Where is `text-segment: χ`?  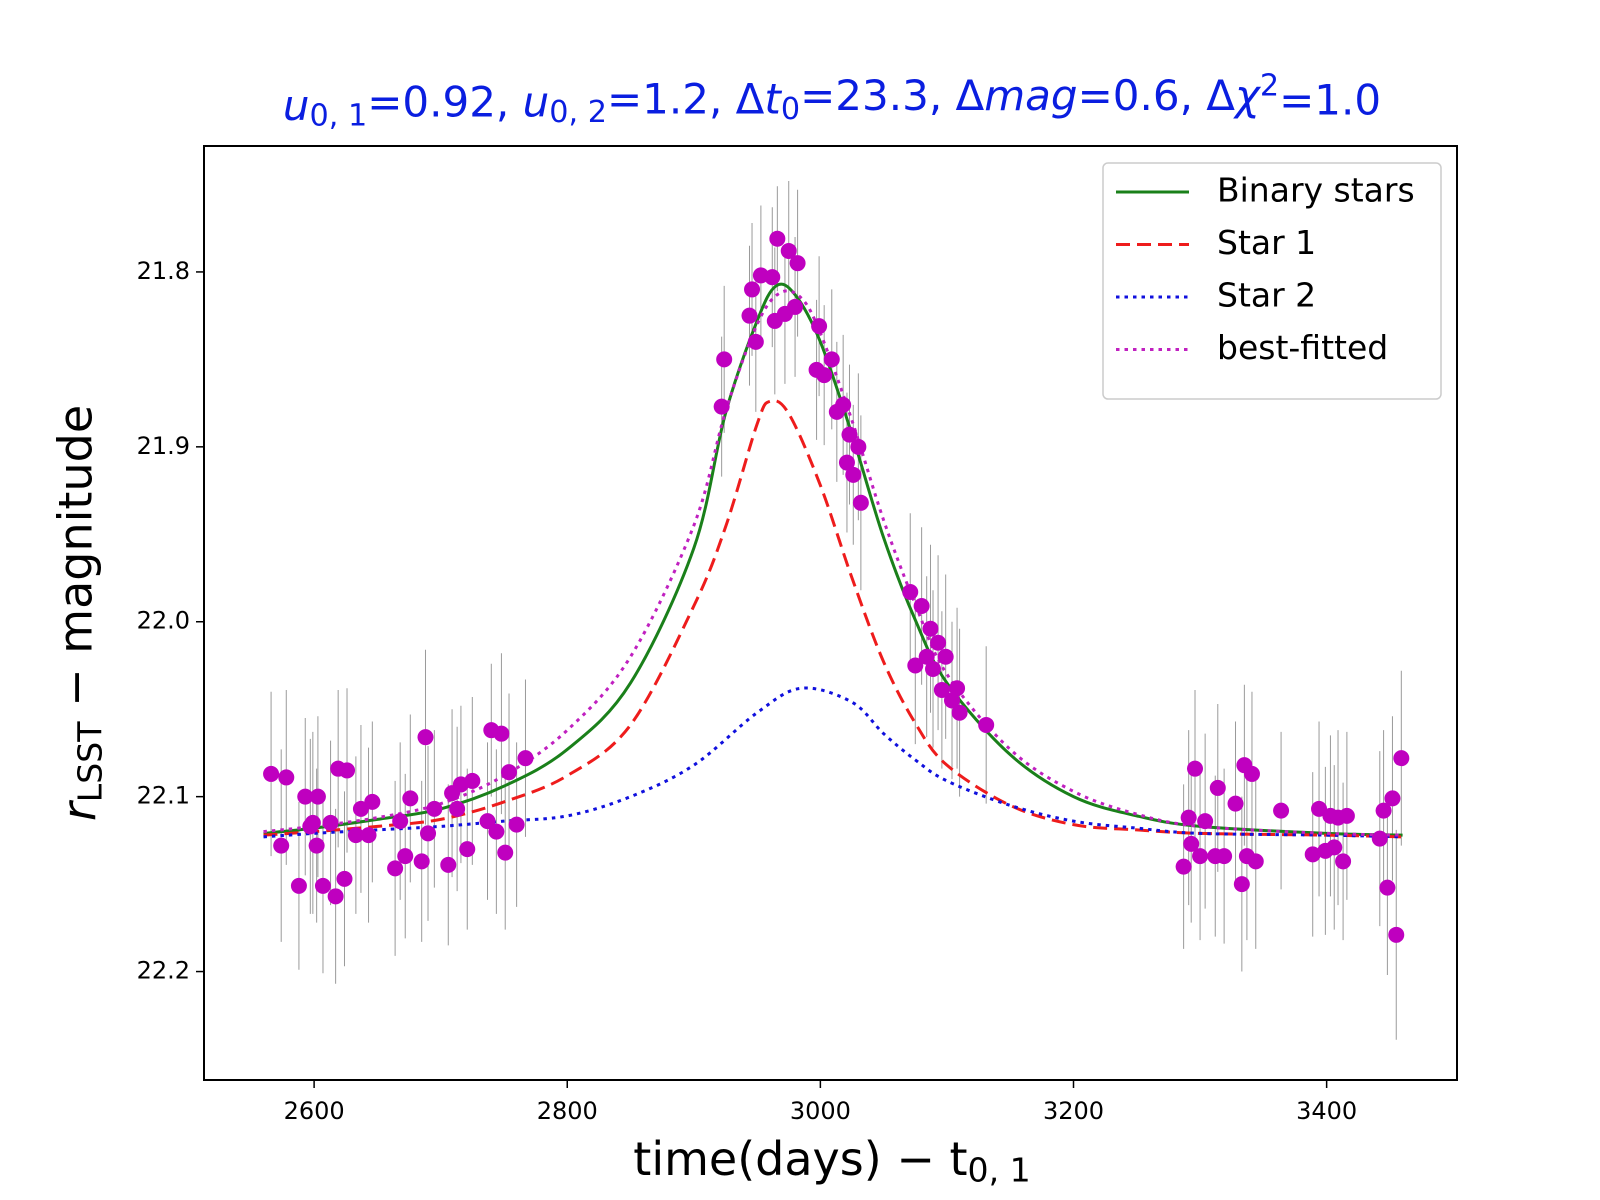
text-segment: χ is located at coordinates (1247, 95).